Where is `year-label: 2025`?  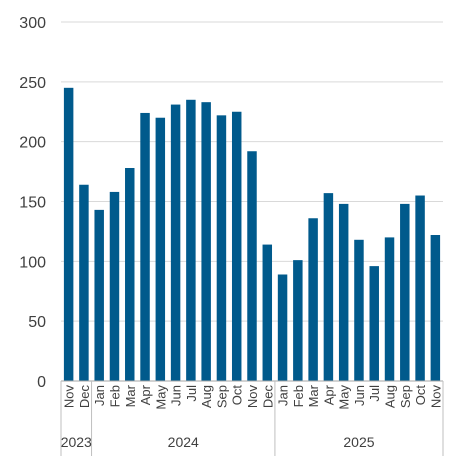
year-label: 2025 is located at coordinates (358, 442).